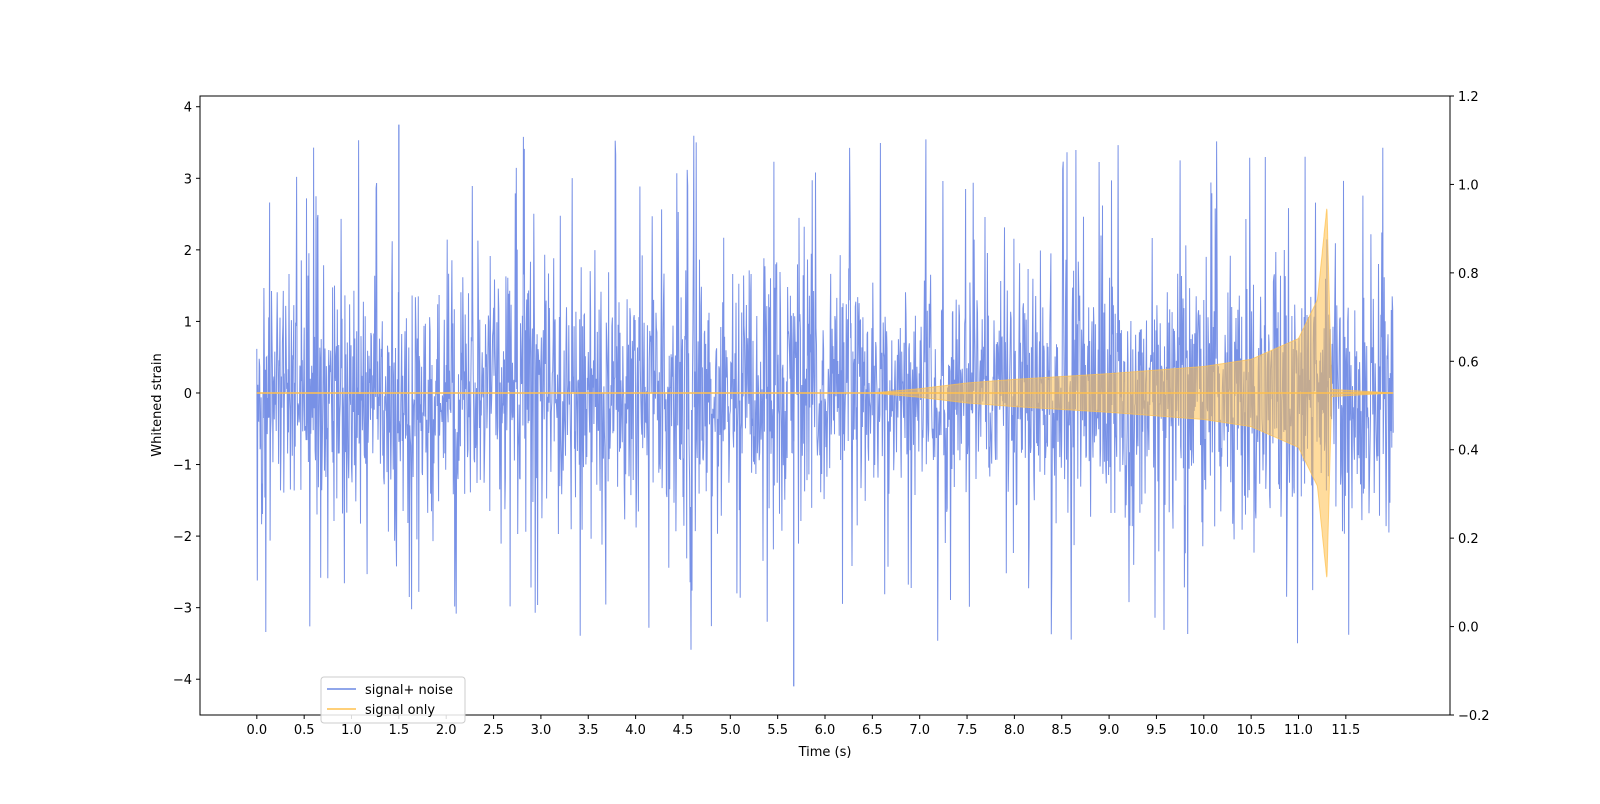 Image resolution: width=1600 pixels, height=804 pixels. I want to click on x-tick-label: 11.0, so click(1298, 730).